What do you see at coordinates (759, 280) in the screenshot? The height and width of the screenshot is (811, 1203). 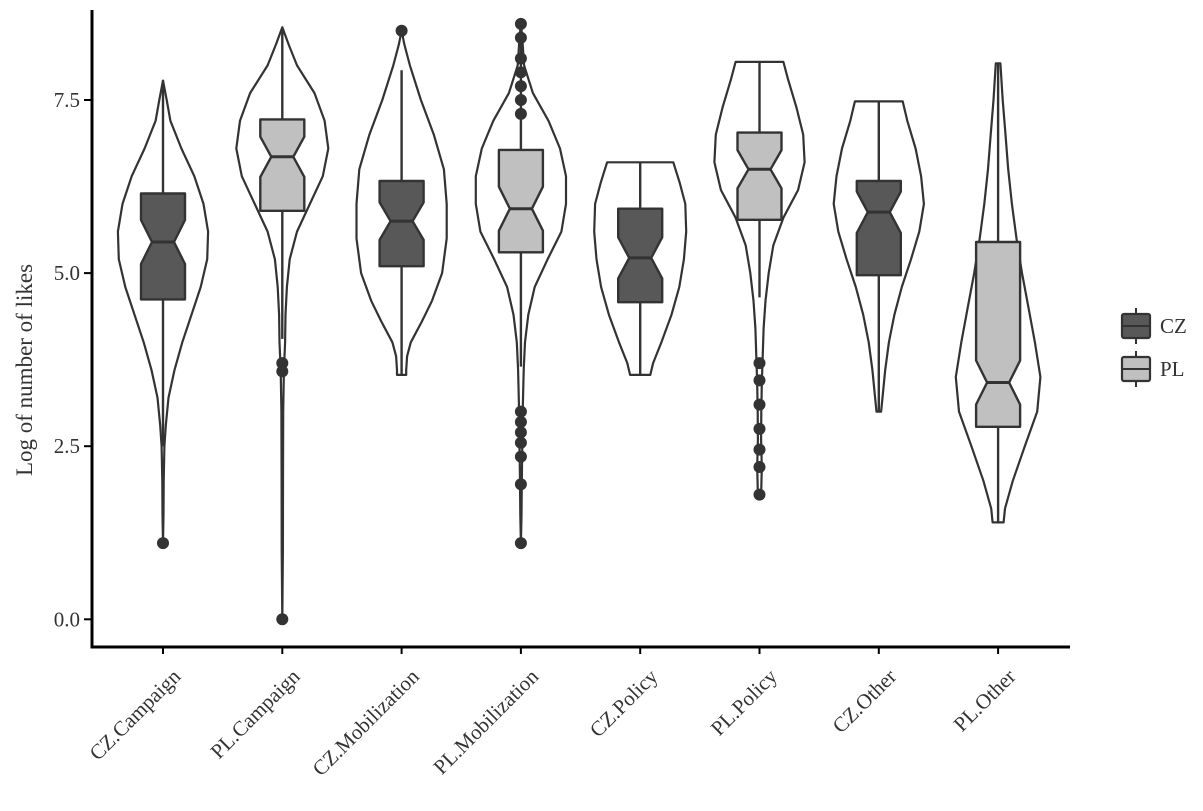 I see `violin-group-pl-policy` at bounding box center [759, 280].